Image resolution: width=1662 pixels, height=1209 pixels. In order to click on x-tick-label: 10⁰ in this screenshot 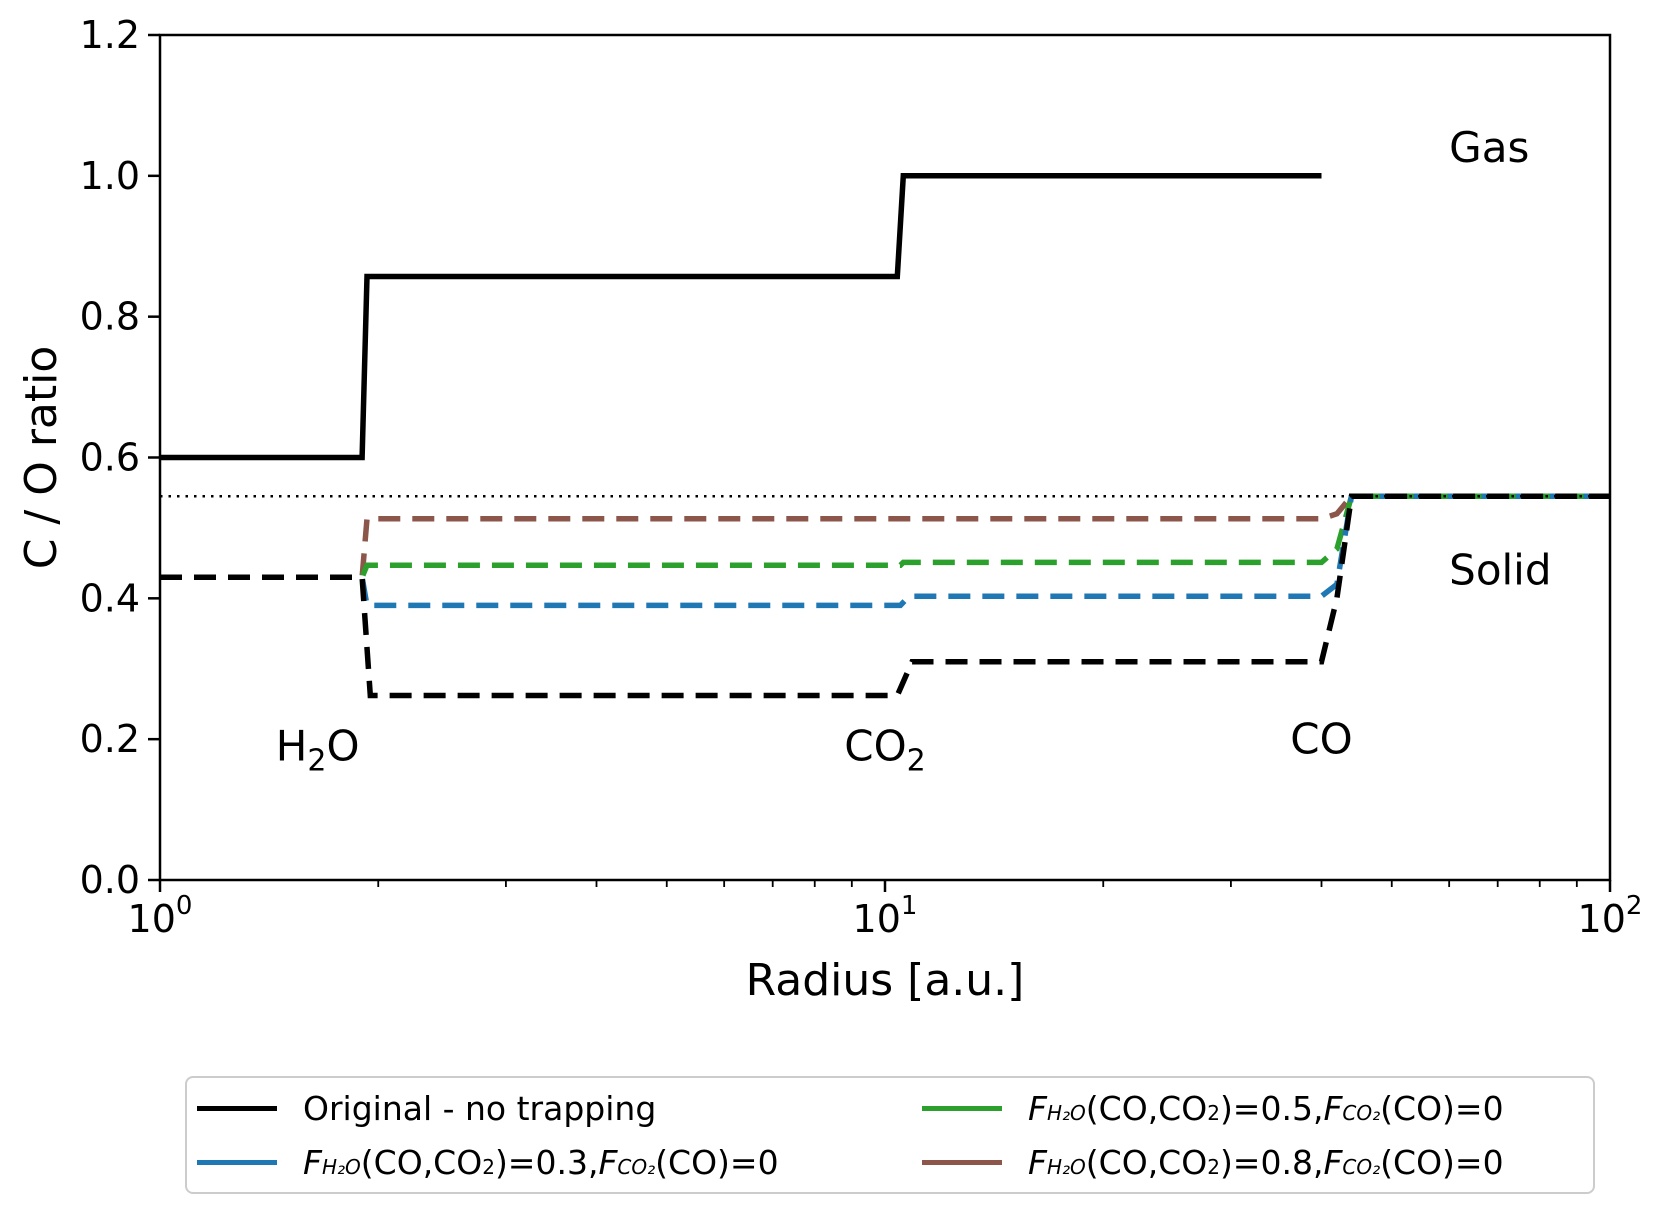, I will do `click(160, 916)`.